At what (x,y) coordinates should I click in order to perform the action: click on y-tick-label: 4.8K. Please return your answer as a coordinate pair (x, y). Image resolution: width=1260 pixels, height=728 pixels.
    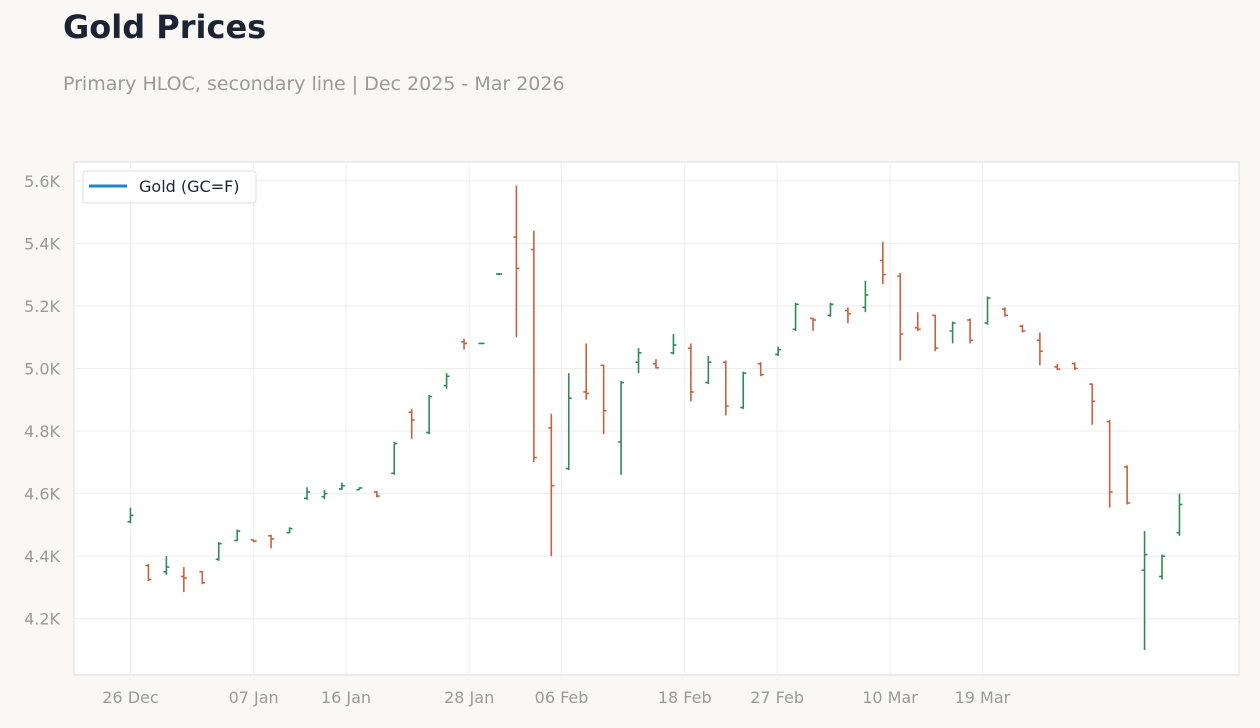
    Looking at the image, I should click on (42, 431).